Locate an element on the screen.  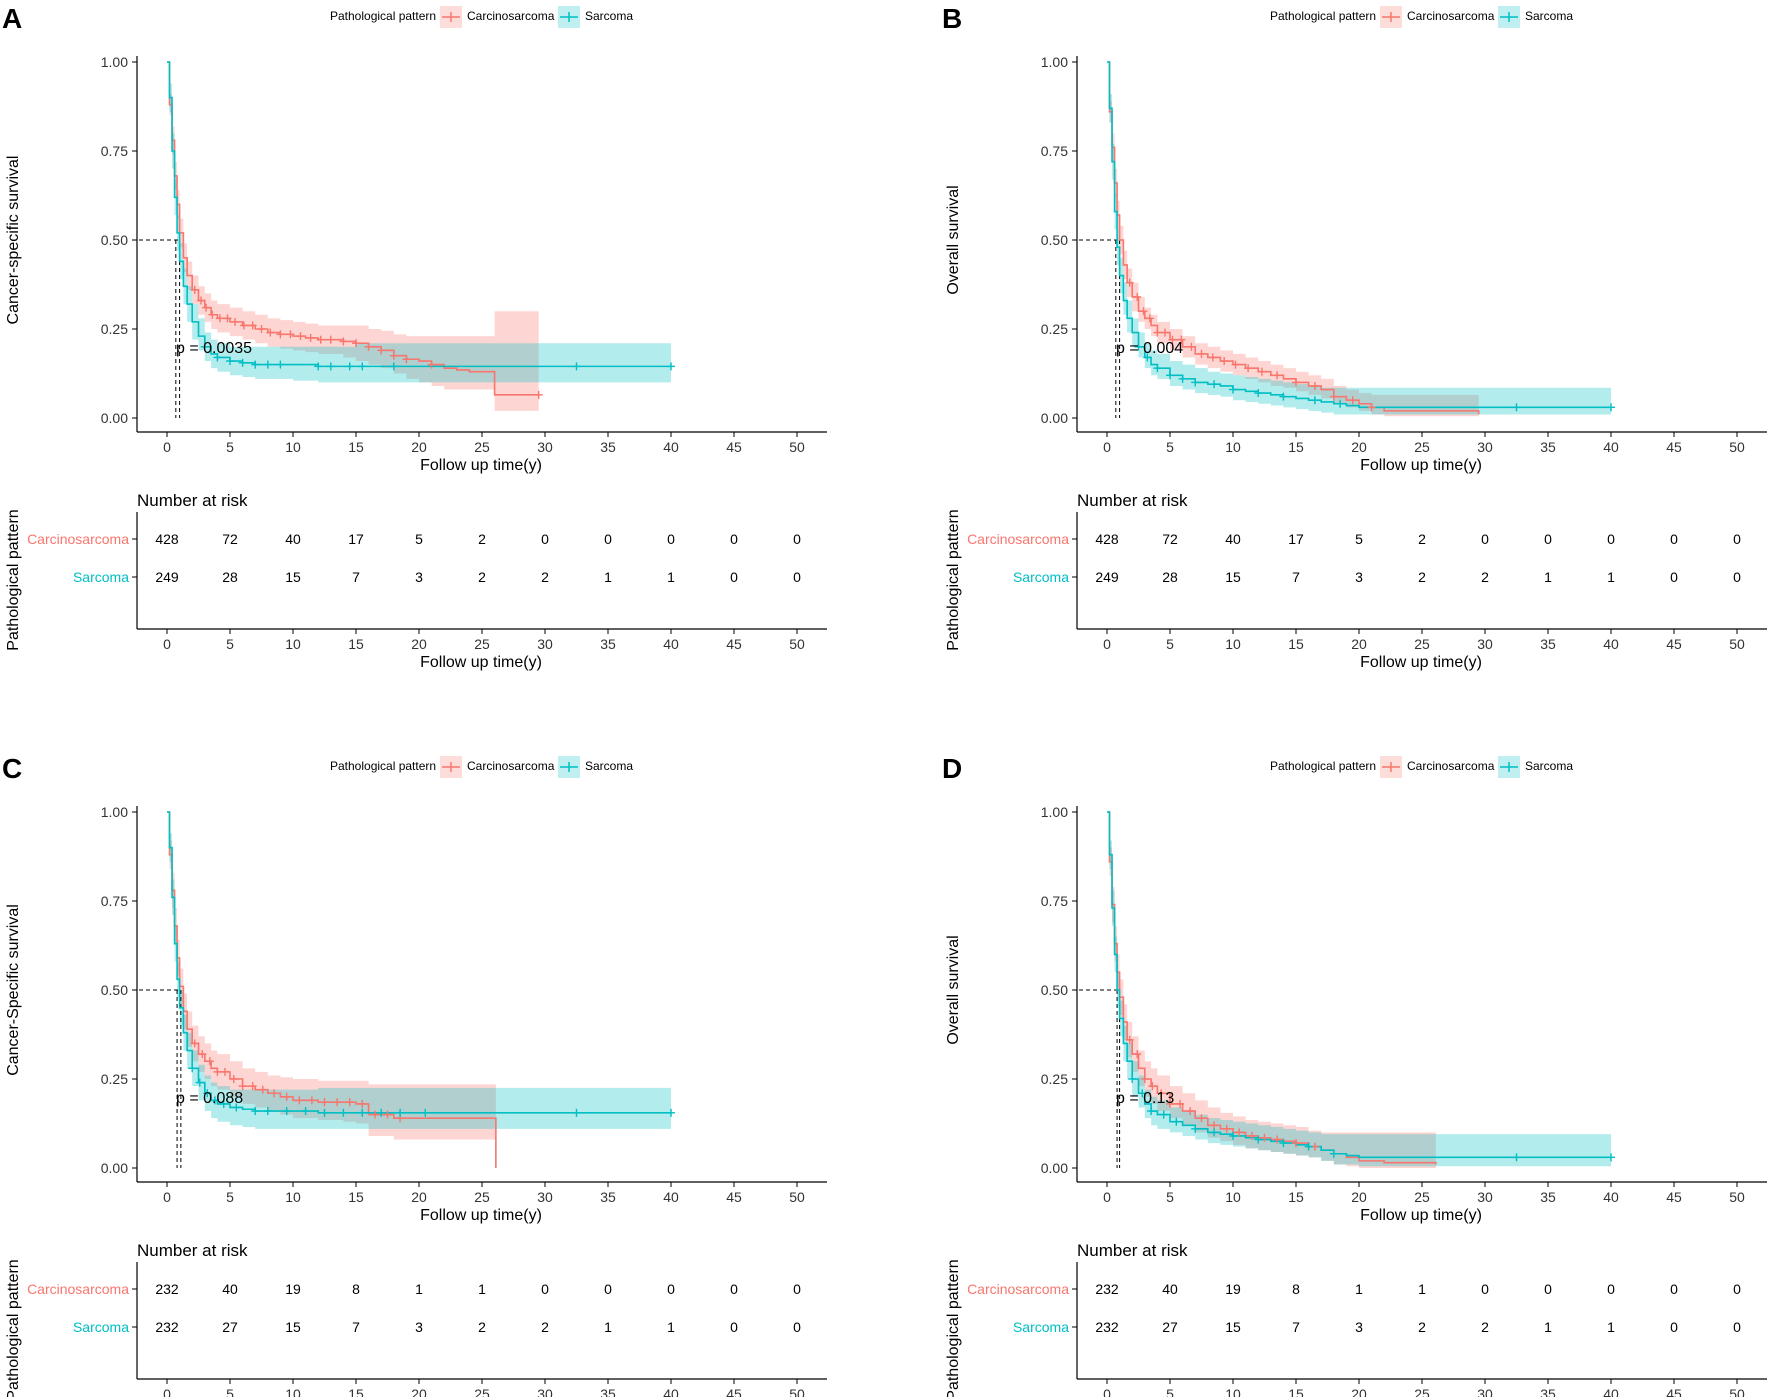
risk-count-carcinosarcoma: 232 is located at coordinates (1107, 1289).